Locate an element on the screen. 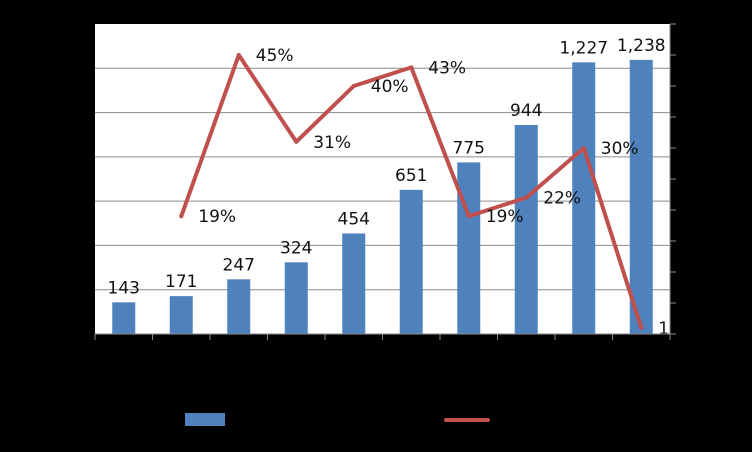 Image resolution: width=752 pixels, height=452 pixels. bar-data-label: 1,238 is located at coordinates (641, 46).